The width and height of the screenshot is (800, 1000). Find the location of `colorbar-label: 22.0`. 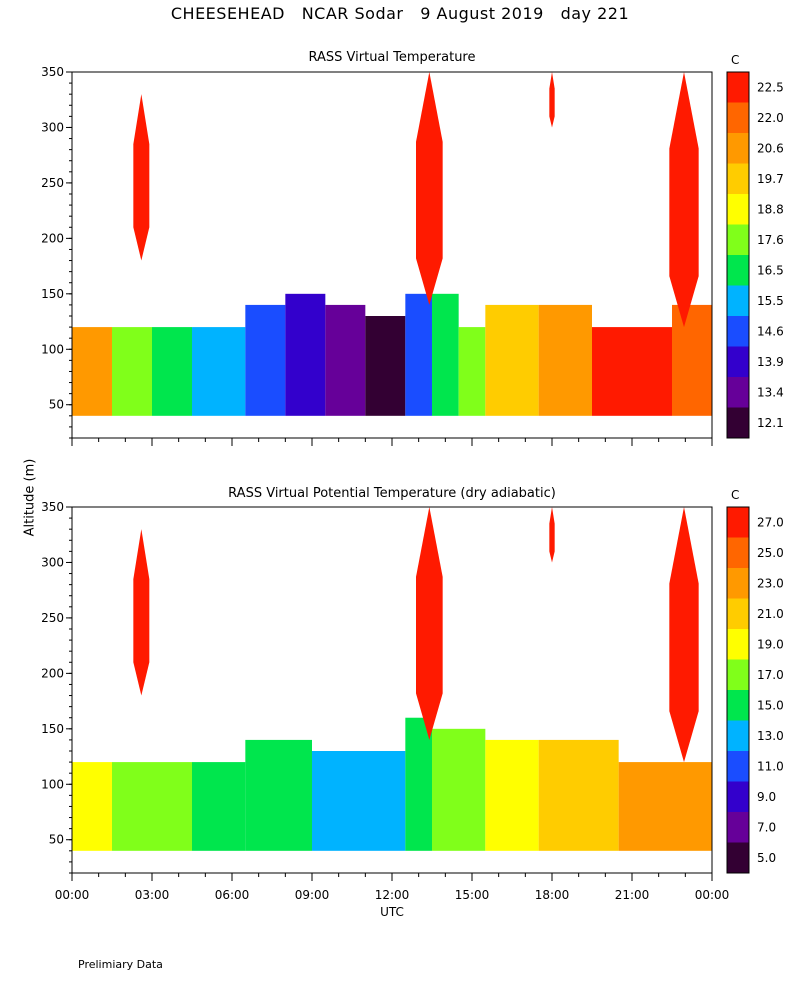

colorbar-label: 22.0 is located at coordinates (770, 118).